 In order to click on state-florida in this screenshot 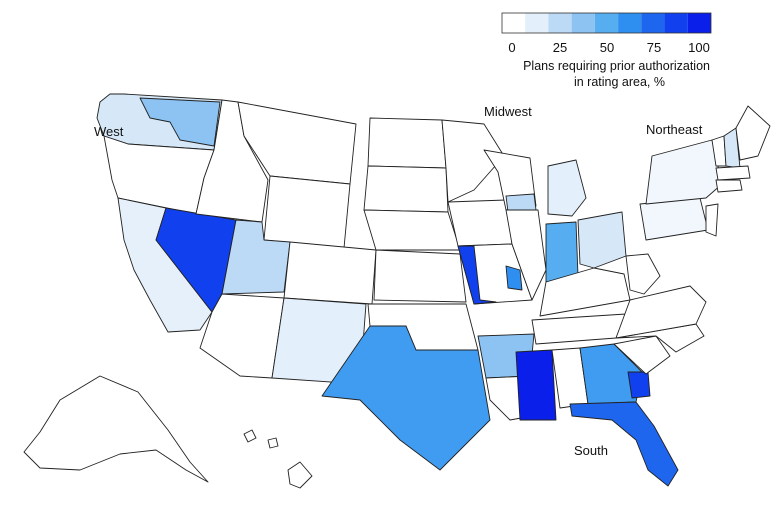, I will do `click(624, 444)`.